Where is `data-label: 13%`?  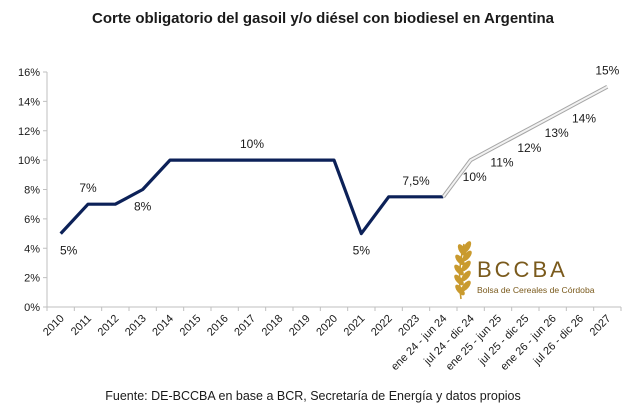 data-label: 13% is located at coordinates (557, 133).